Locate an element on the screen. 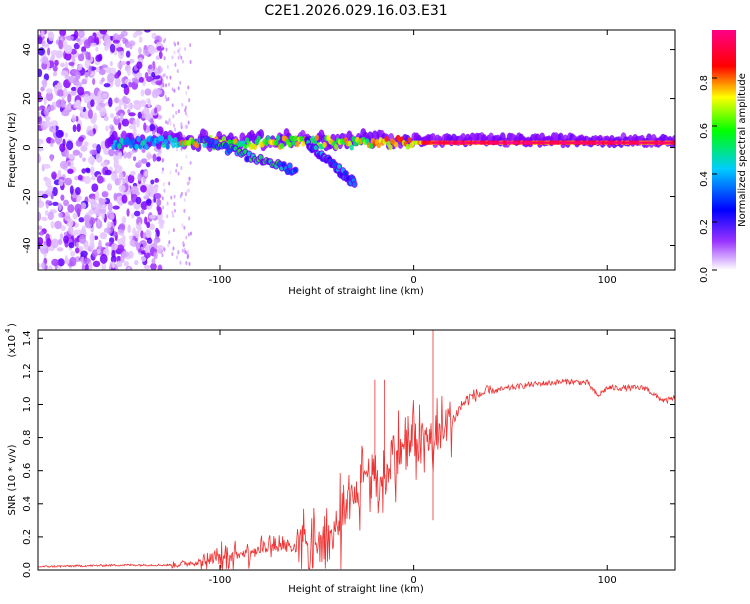 The image size is (750, 604). colorbar-ticks: 0.0 0.2 0.4 0.6 0.8 is located at coordinates (708, 179).